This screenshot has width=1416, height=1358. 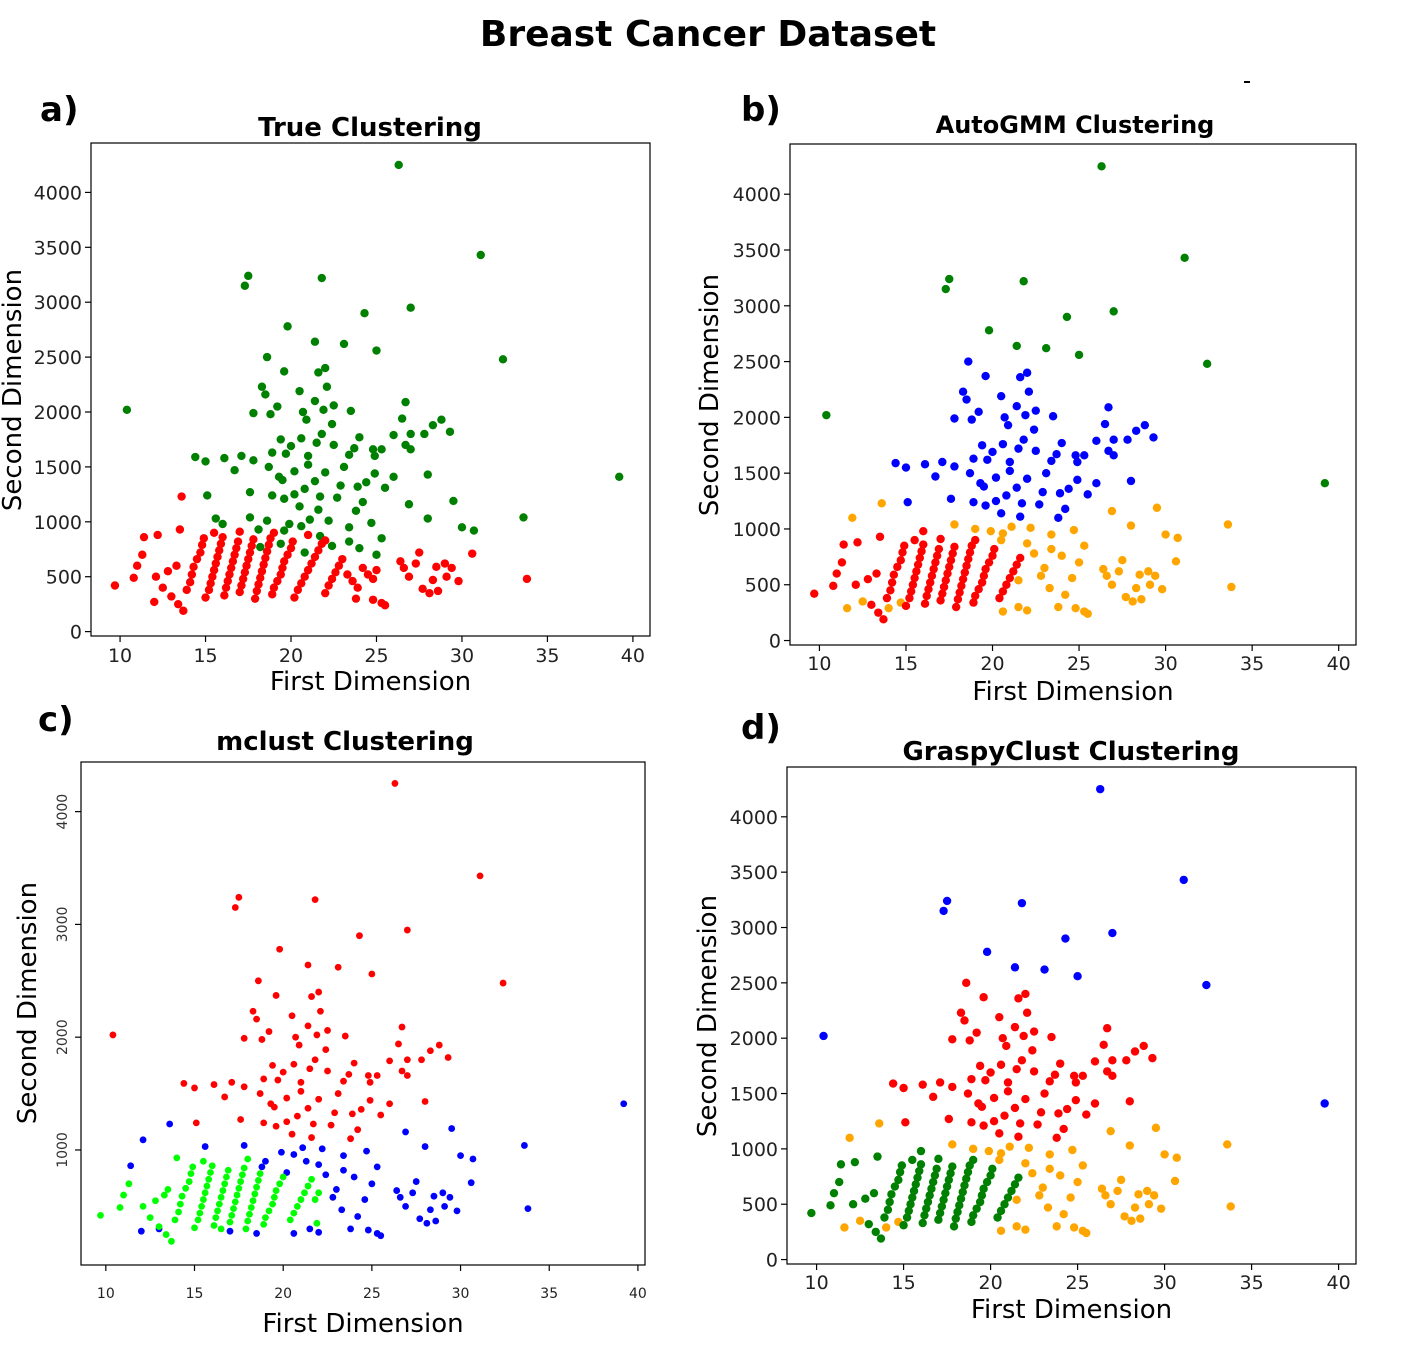 I want to click on y-tick-label: 1500, so click(x=58, y=468).